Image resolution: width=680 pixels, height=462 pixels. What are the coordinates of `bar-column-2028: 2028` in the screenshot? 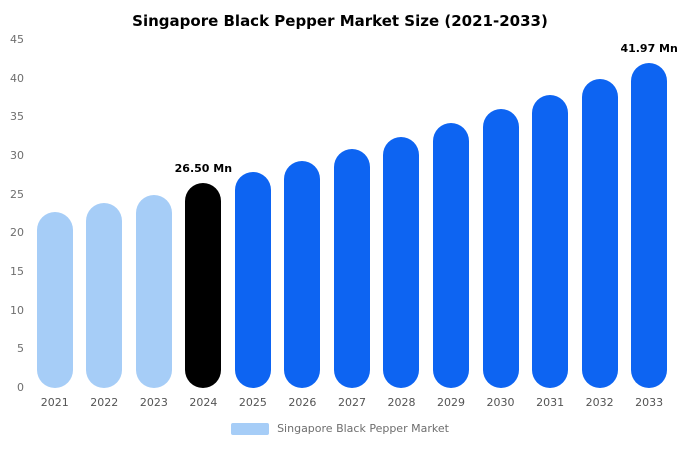 It's located at (402, 224).